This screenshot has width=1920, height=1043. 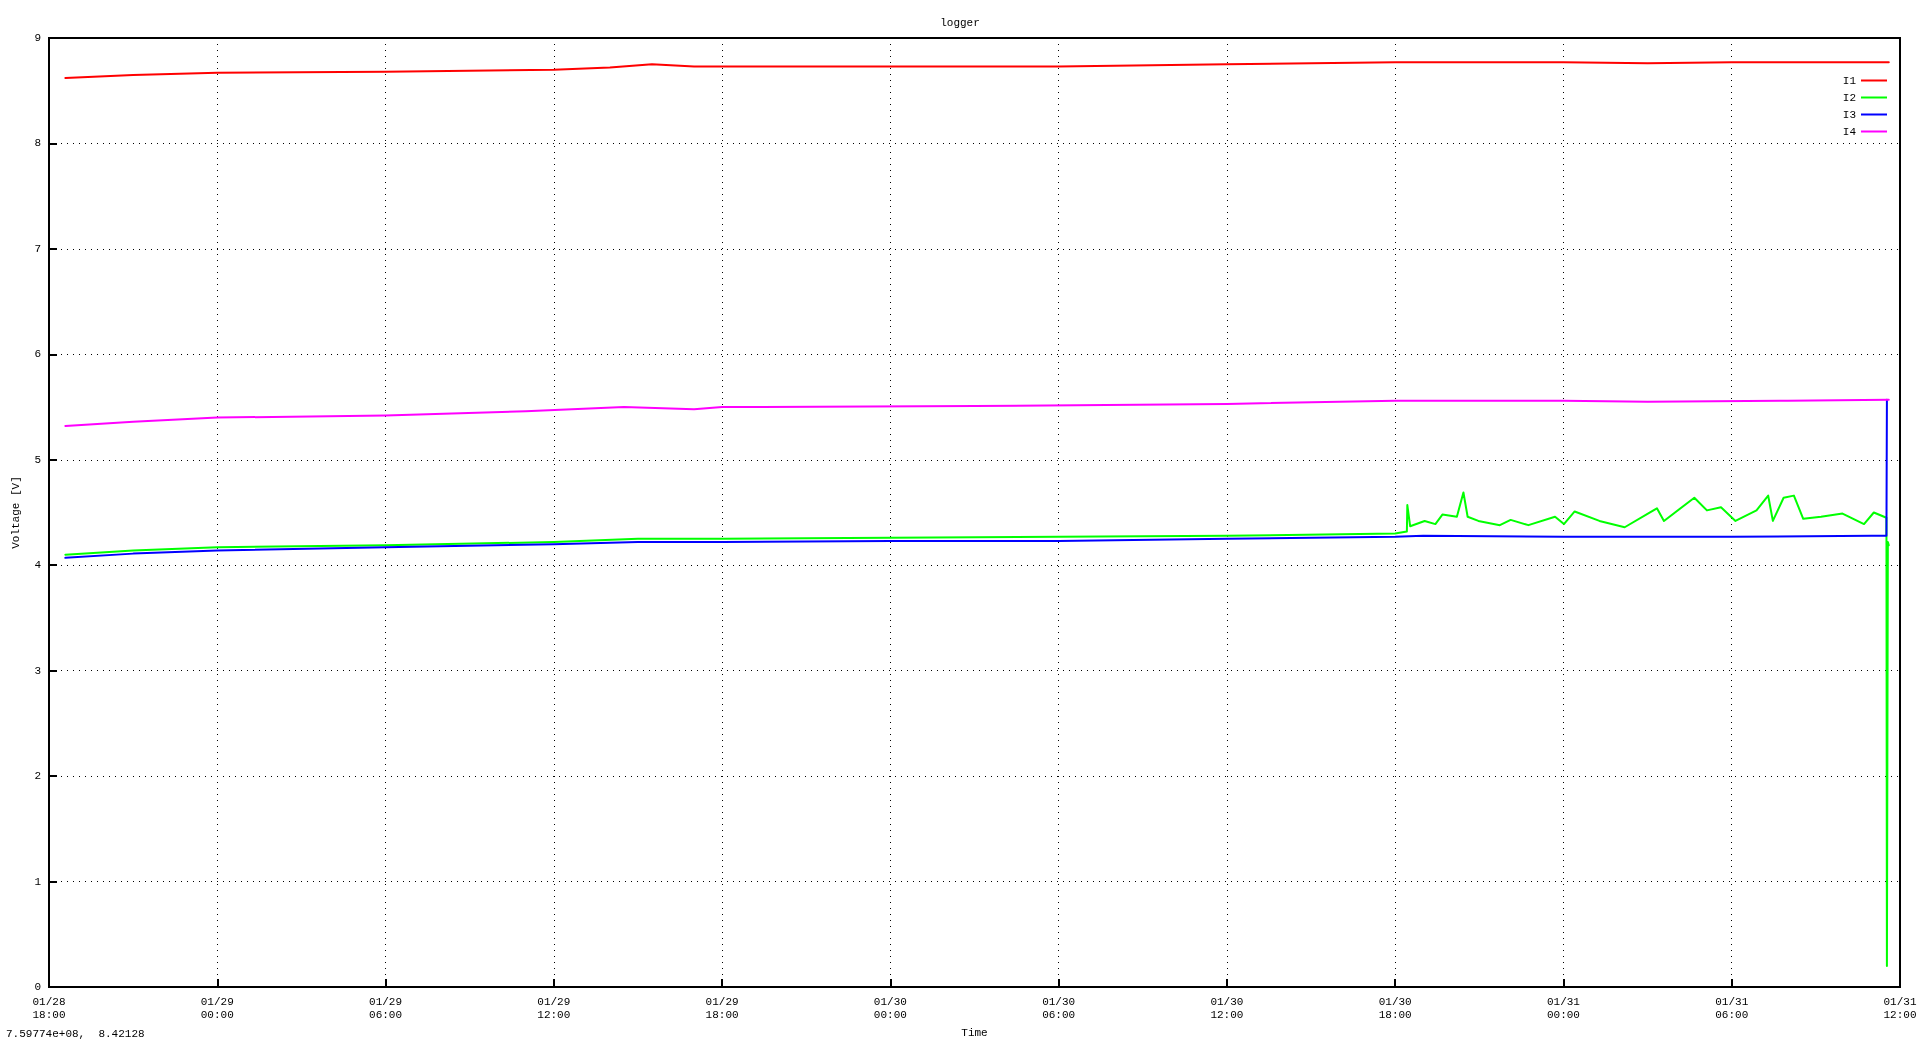 I want to click on x-tick-label: 01/31 06:00, so click(x=1732, y=1008).